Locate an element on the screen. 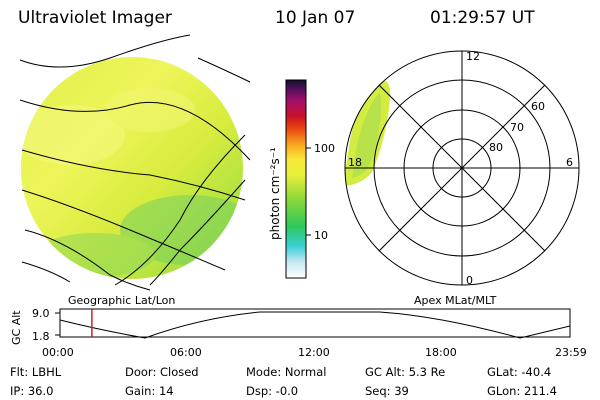 The width and height of the screenshot is (600, 400). info-seq: Seq: 39 is located at coordinates (387, 391).